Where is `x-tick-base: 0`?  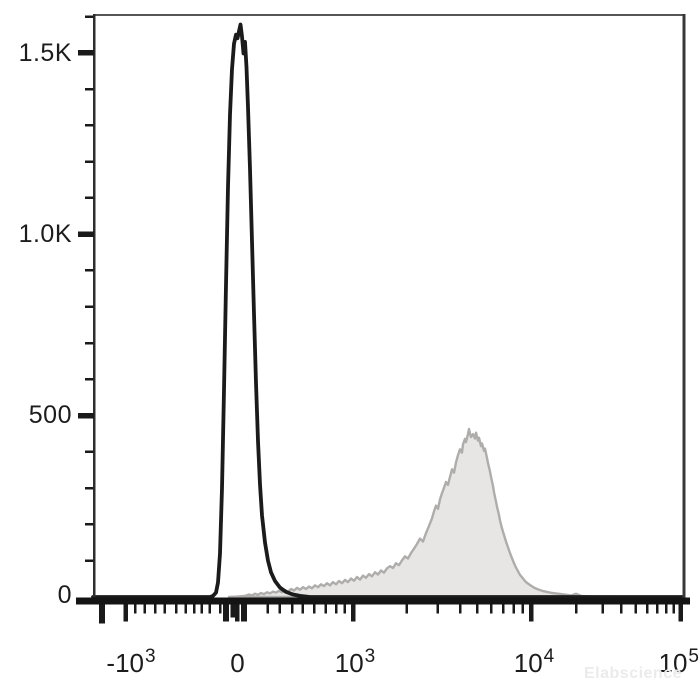
x-tick-base: 0 is located at coordinates (237, 663).